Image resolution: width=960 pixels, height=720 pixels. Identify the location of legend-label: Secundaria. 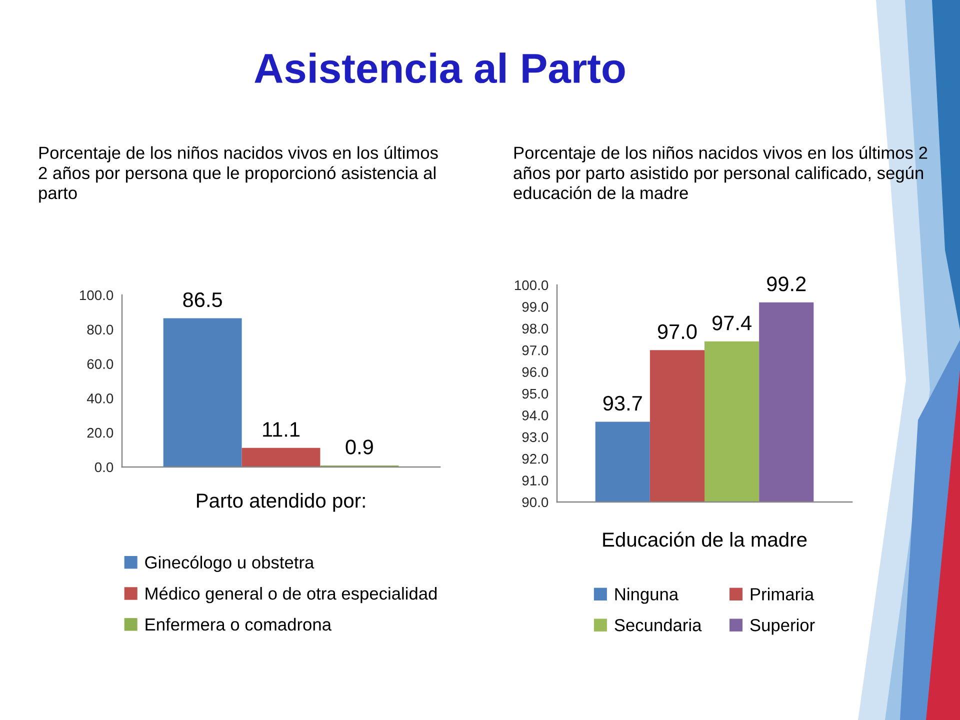
(658, 625).